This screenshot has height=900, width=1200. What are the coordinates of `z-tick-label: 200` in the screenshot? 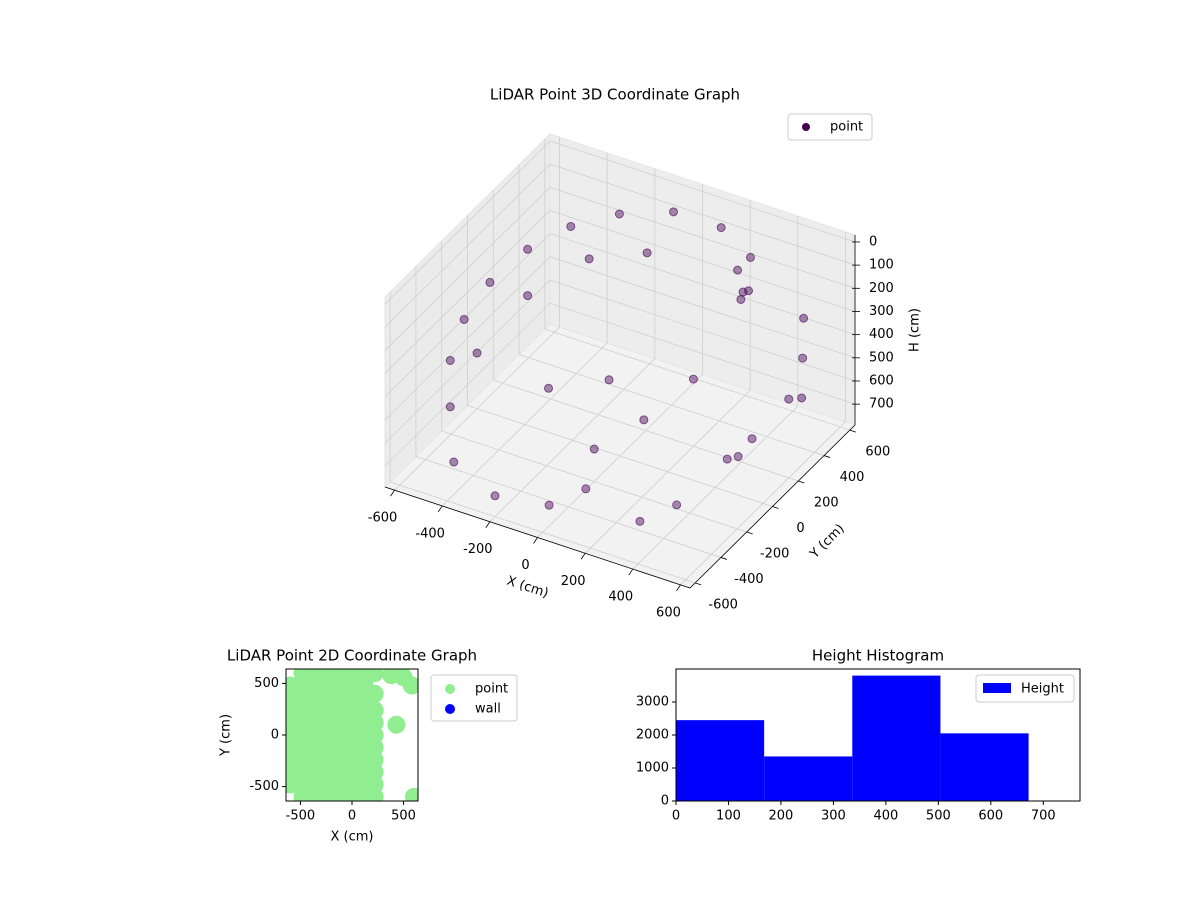 It's located at (881, 288).